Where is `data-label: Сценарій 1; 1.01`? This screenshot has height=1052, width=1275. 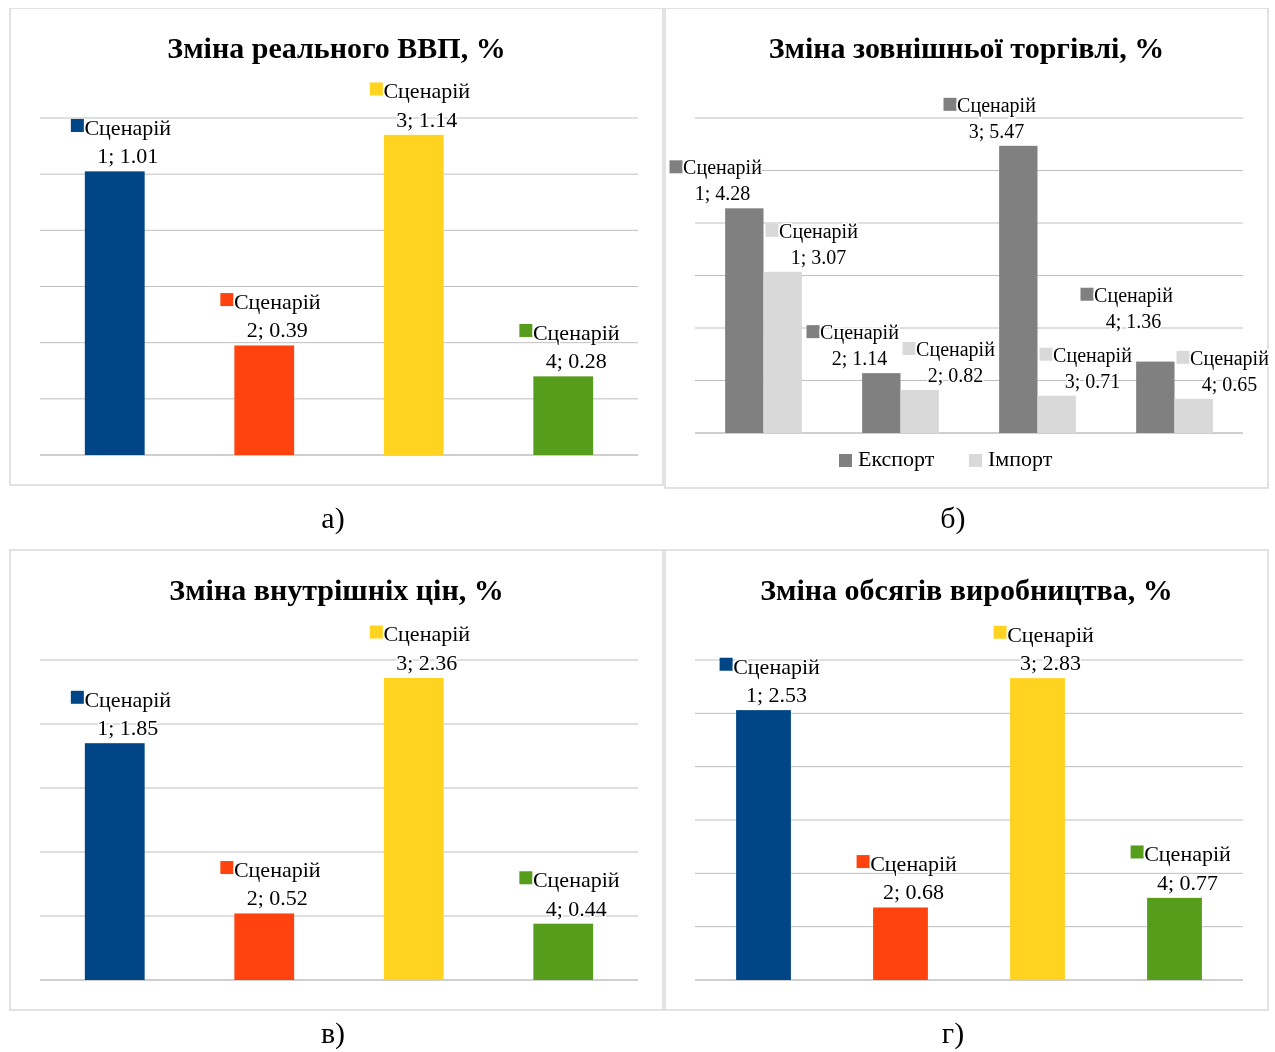 data-label: Сценарій 1; 1.01 is located at coordinates (128, 141).